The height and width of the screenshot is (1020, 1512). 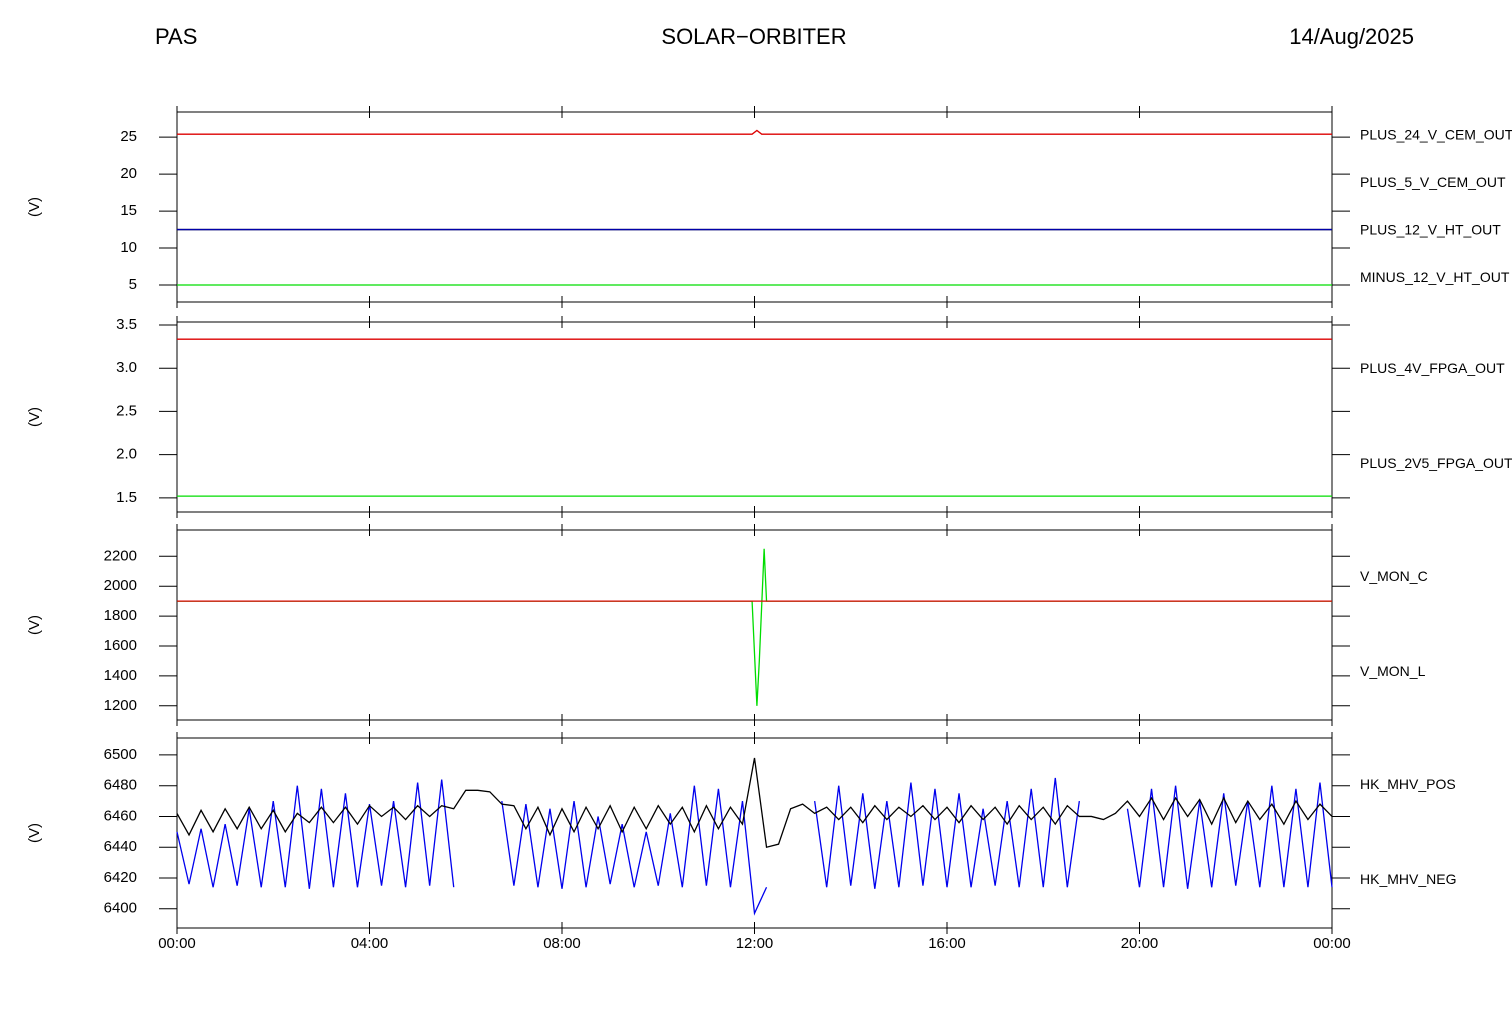 I want to click on legend-entry: PLUS_24_V_CEM_OUT, so click(x=1436, y=134).